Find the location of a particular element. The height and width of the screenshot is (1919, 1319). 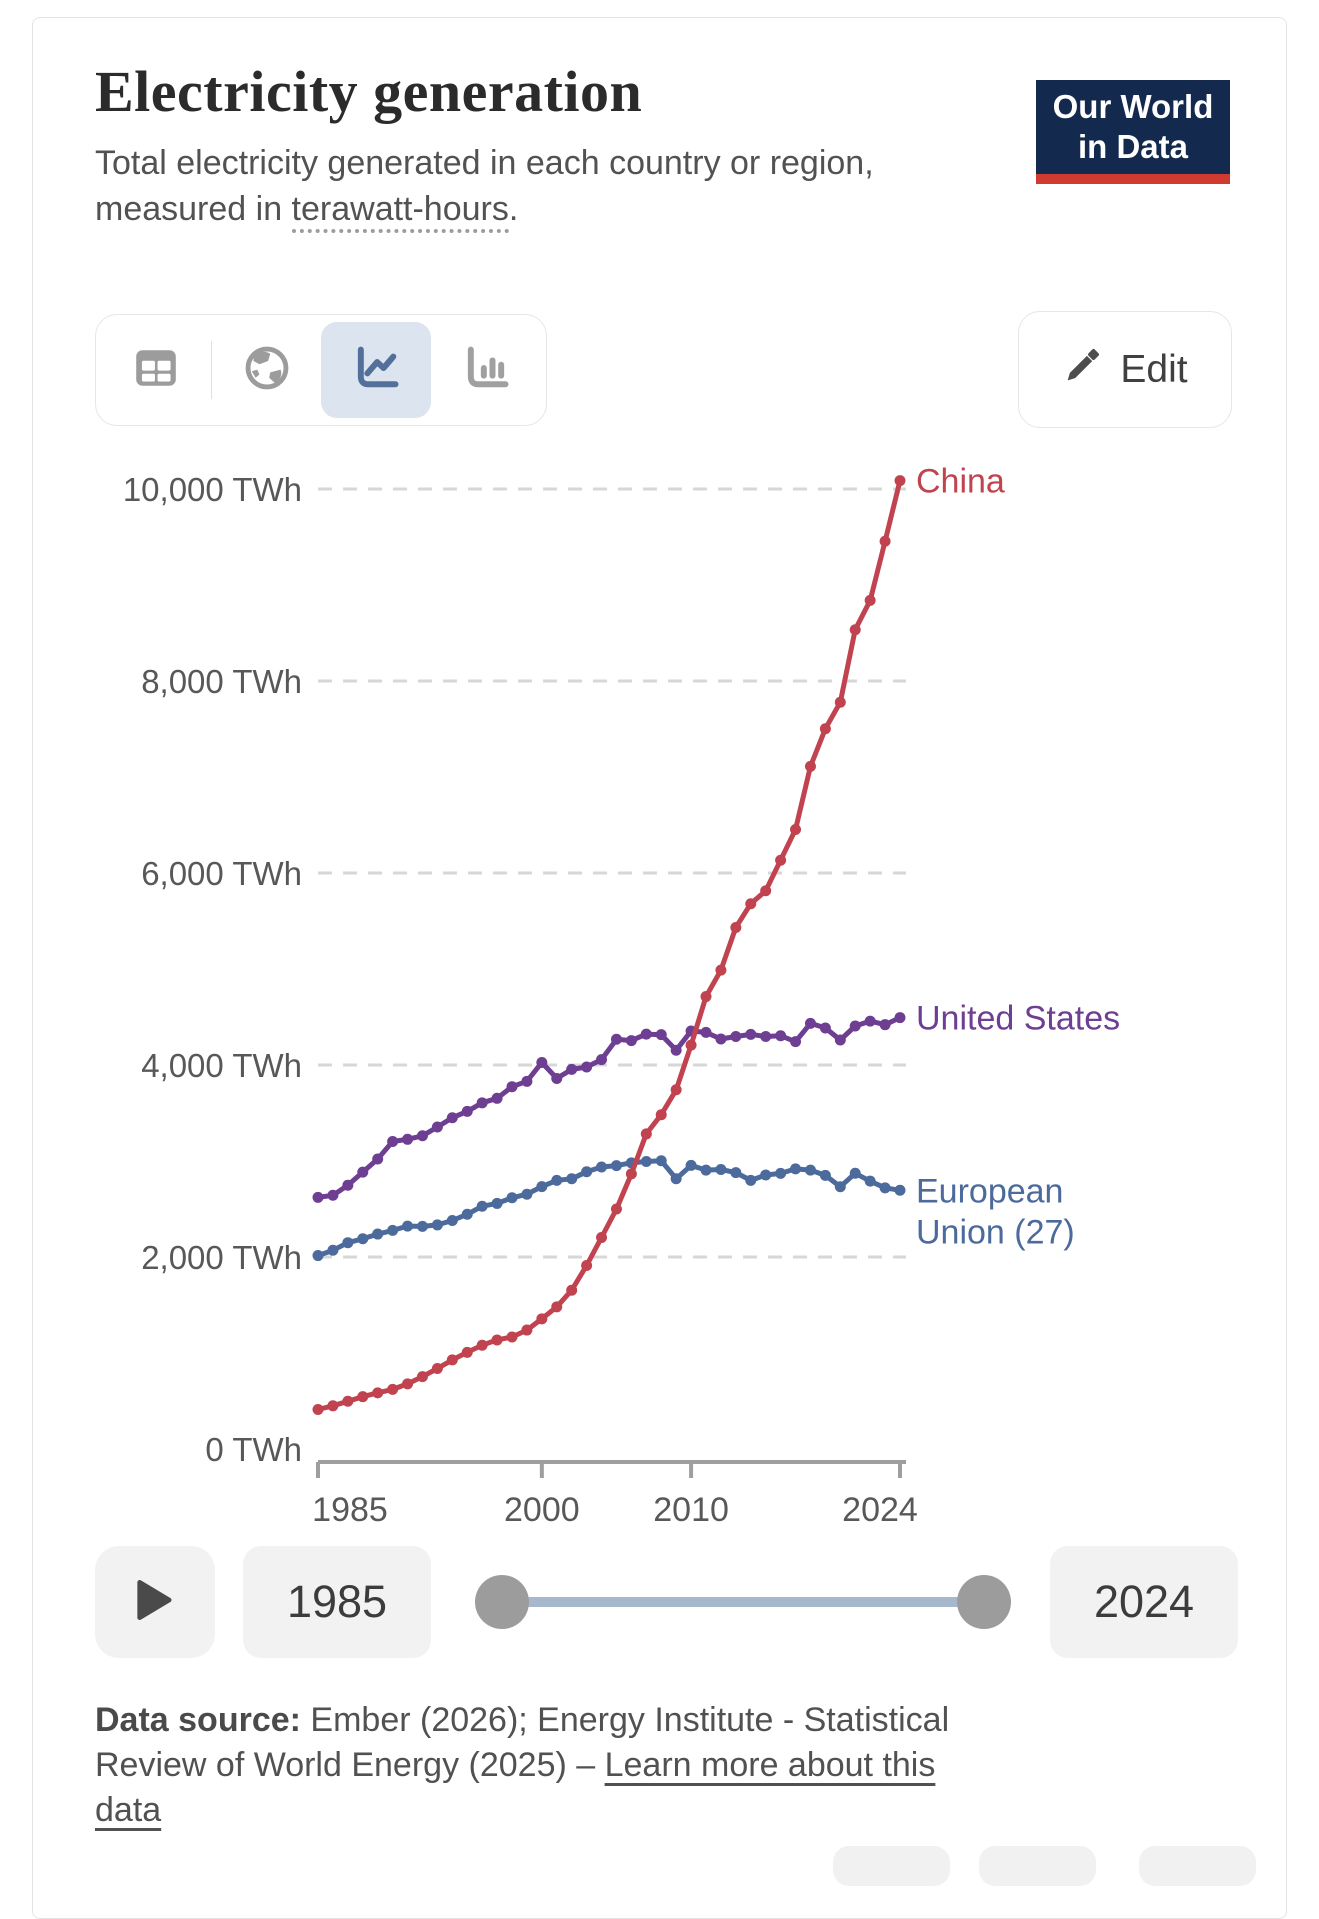

edit-button: Edit is located at coordinates (1125, 369).